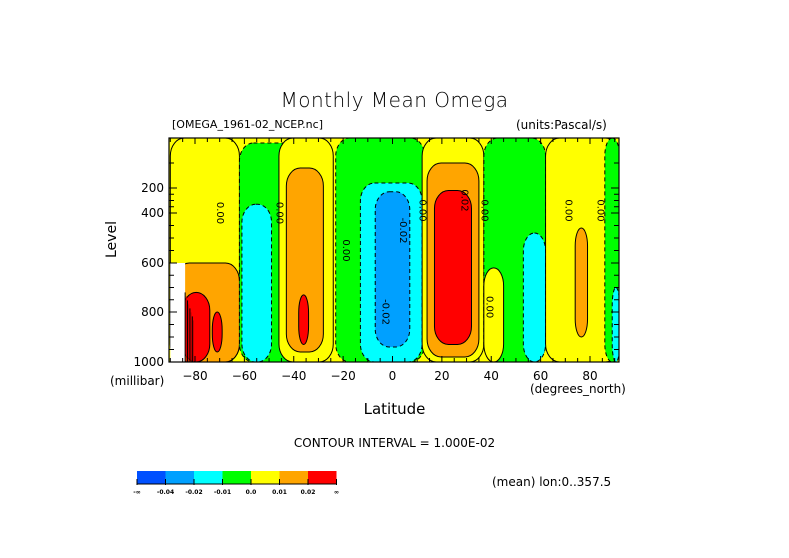  I want to click on x-tick-label: 40, so click(491, 376).